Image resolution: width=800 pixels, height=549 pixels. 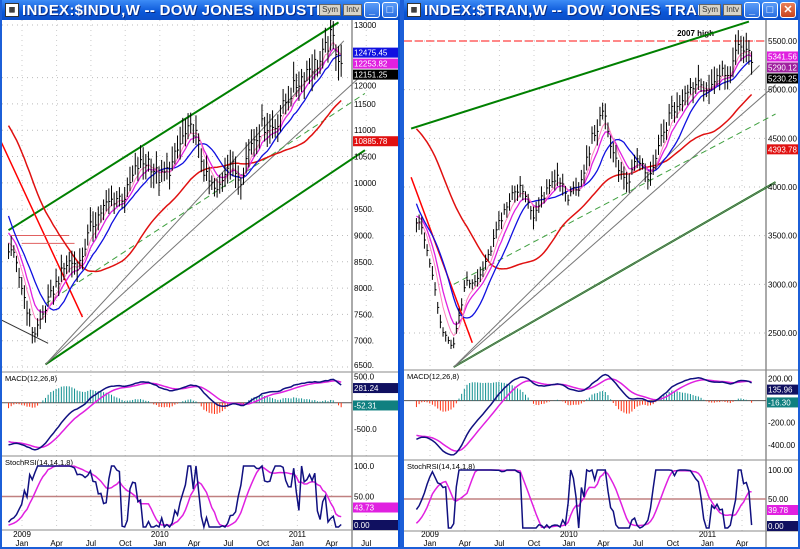 What do you see at coordinates (782, 333) in the screenshot?
I see `price-tick-label: 2500.00` at bounding box center [782, 333].